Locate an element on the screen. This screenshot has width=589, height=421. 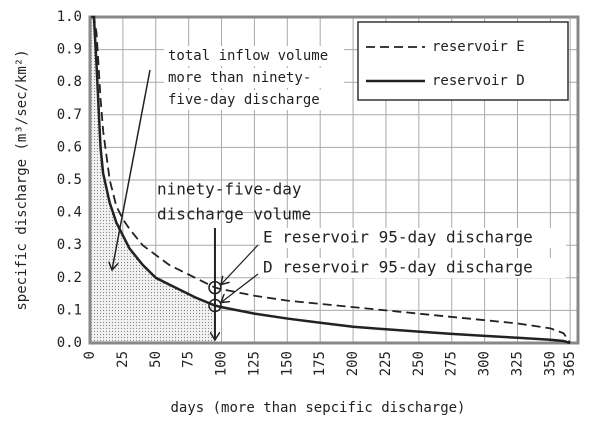
x-tick-label: 150 is located at coordinates (287, 363).